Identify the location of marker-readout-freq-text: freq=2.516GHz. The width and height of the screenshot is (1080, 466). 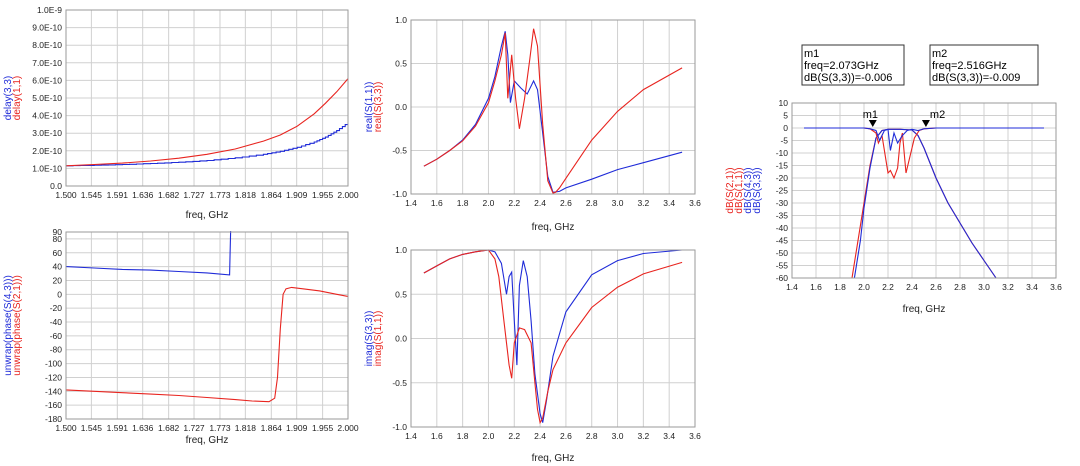
(969, 66).